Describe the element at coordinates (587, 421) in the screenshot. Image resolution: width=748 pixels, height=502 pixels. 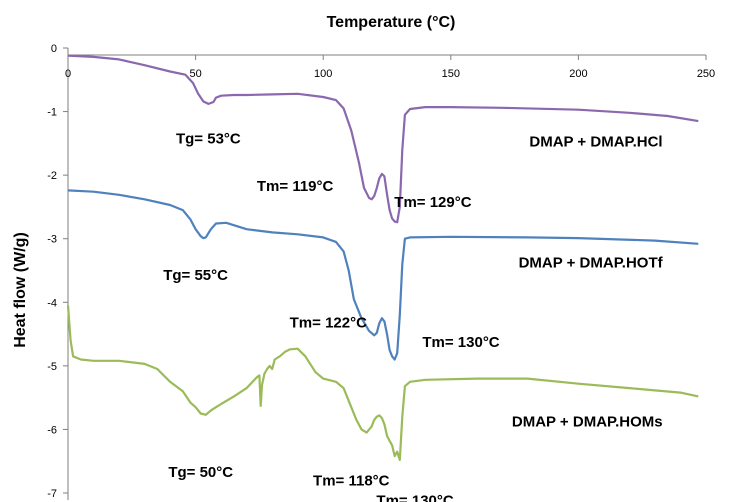
I see `series-label: DMAP + DMAP.HOMs` at that location.